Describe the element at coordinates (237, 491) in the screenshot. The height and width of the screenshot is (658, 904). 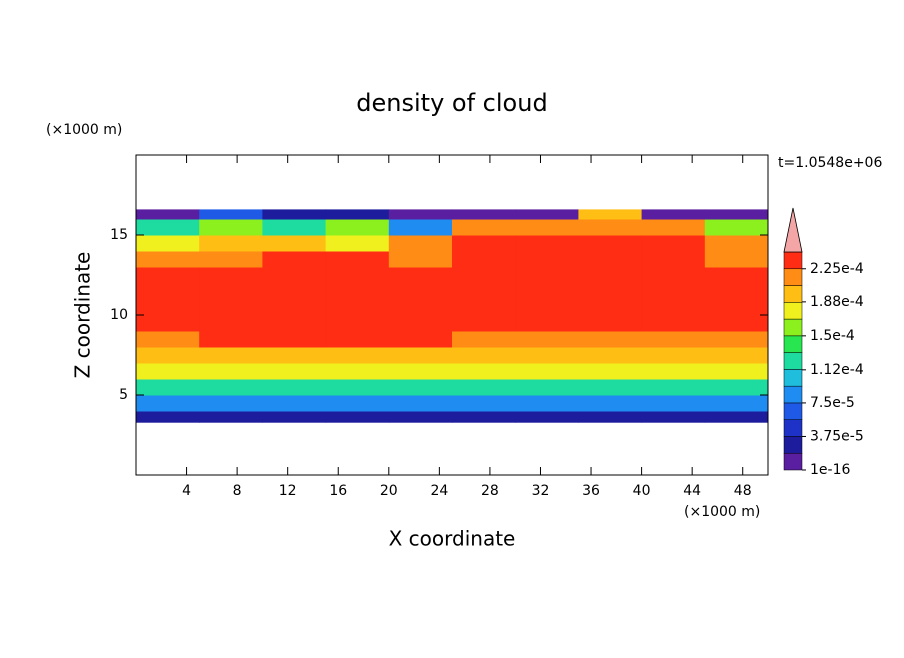
I see `x-tick-label: 8` at that location.